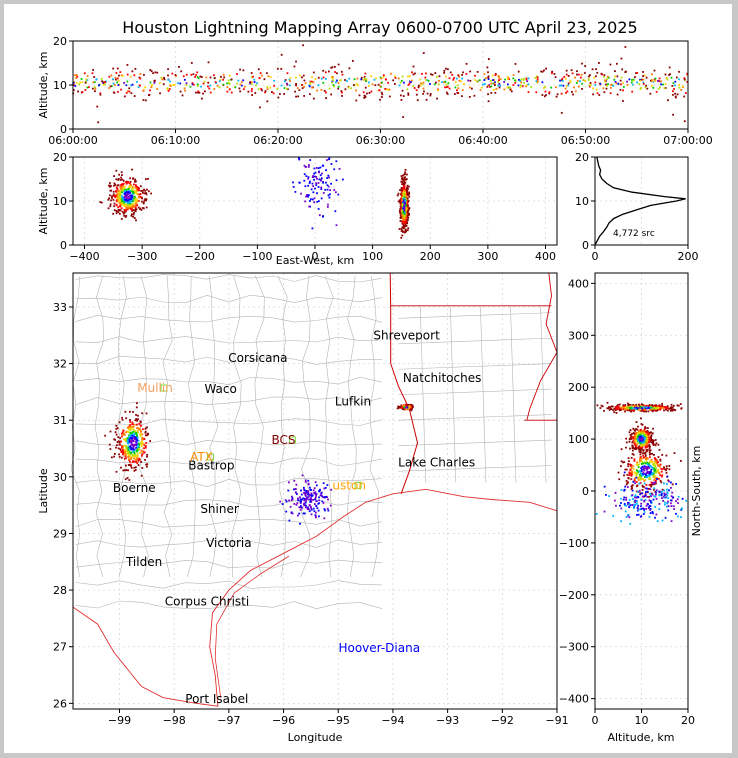 The width and height of the screenshot is (738, 758). Describe the element at coordinates (543, 394) in the screenshot. I see `parish-line` at that location.